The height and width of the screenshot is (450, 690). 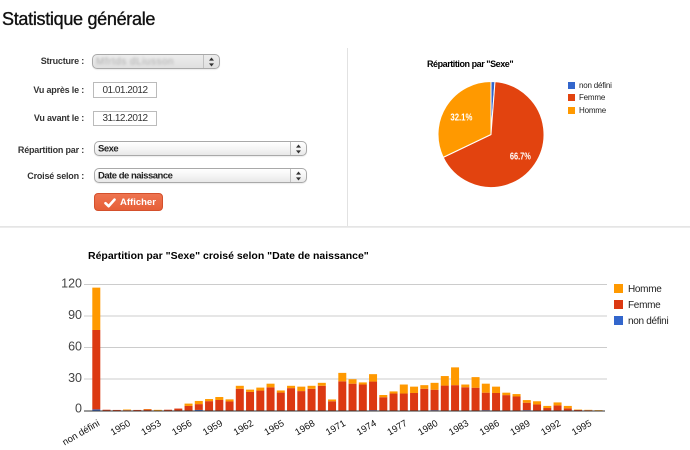 I want to click on svg-text: 1983, so click(x=459, y=428).